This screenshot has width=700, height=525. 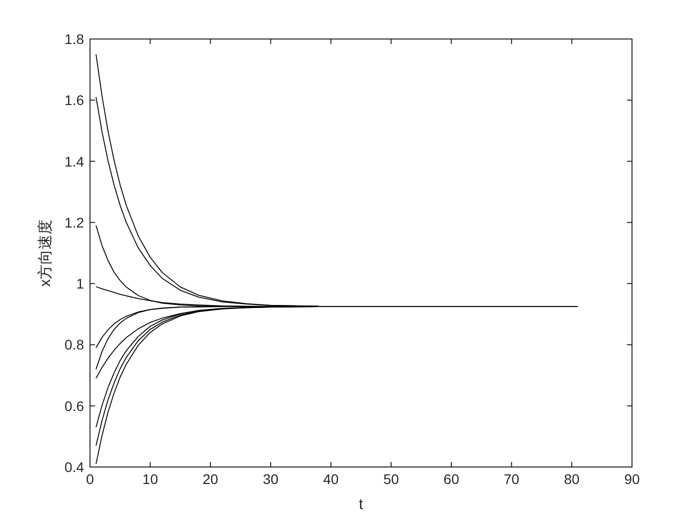 I want to click on x-tick-label: 90, so click(x=632, y=479).